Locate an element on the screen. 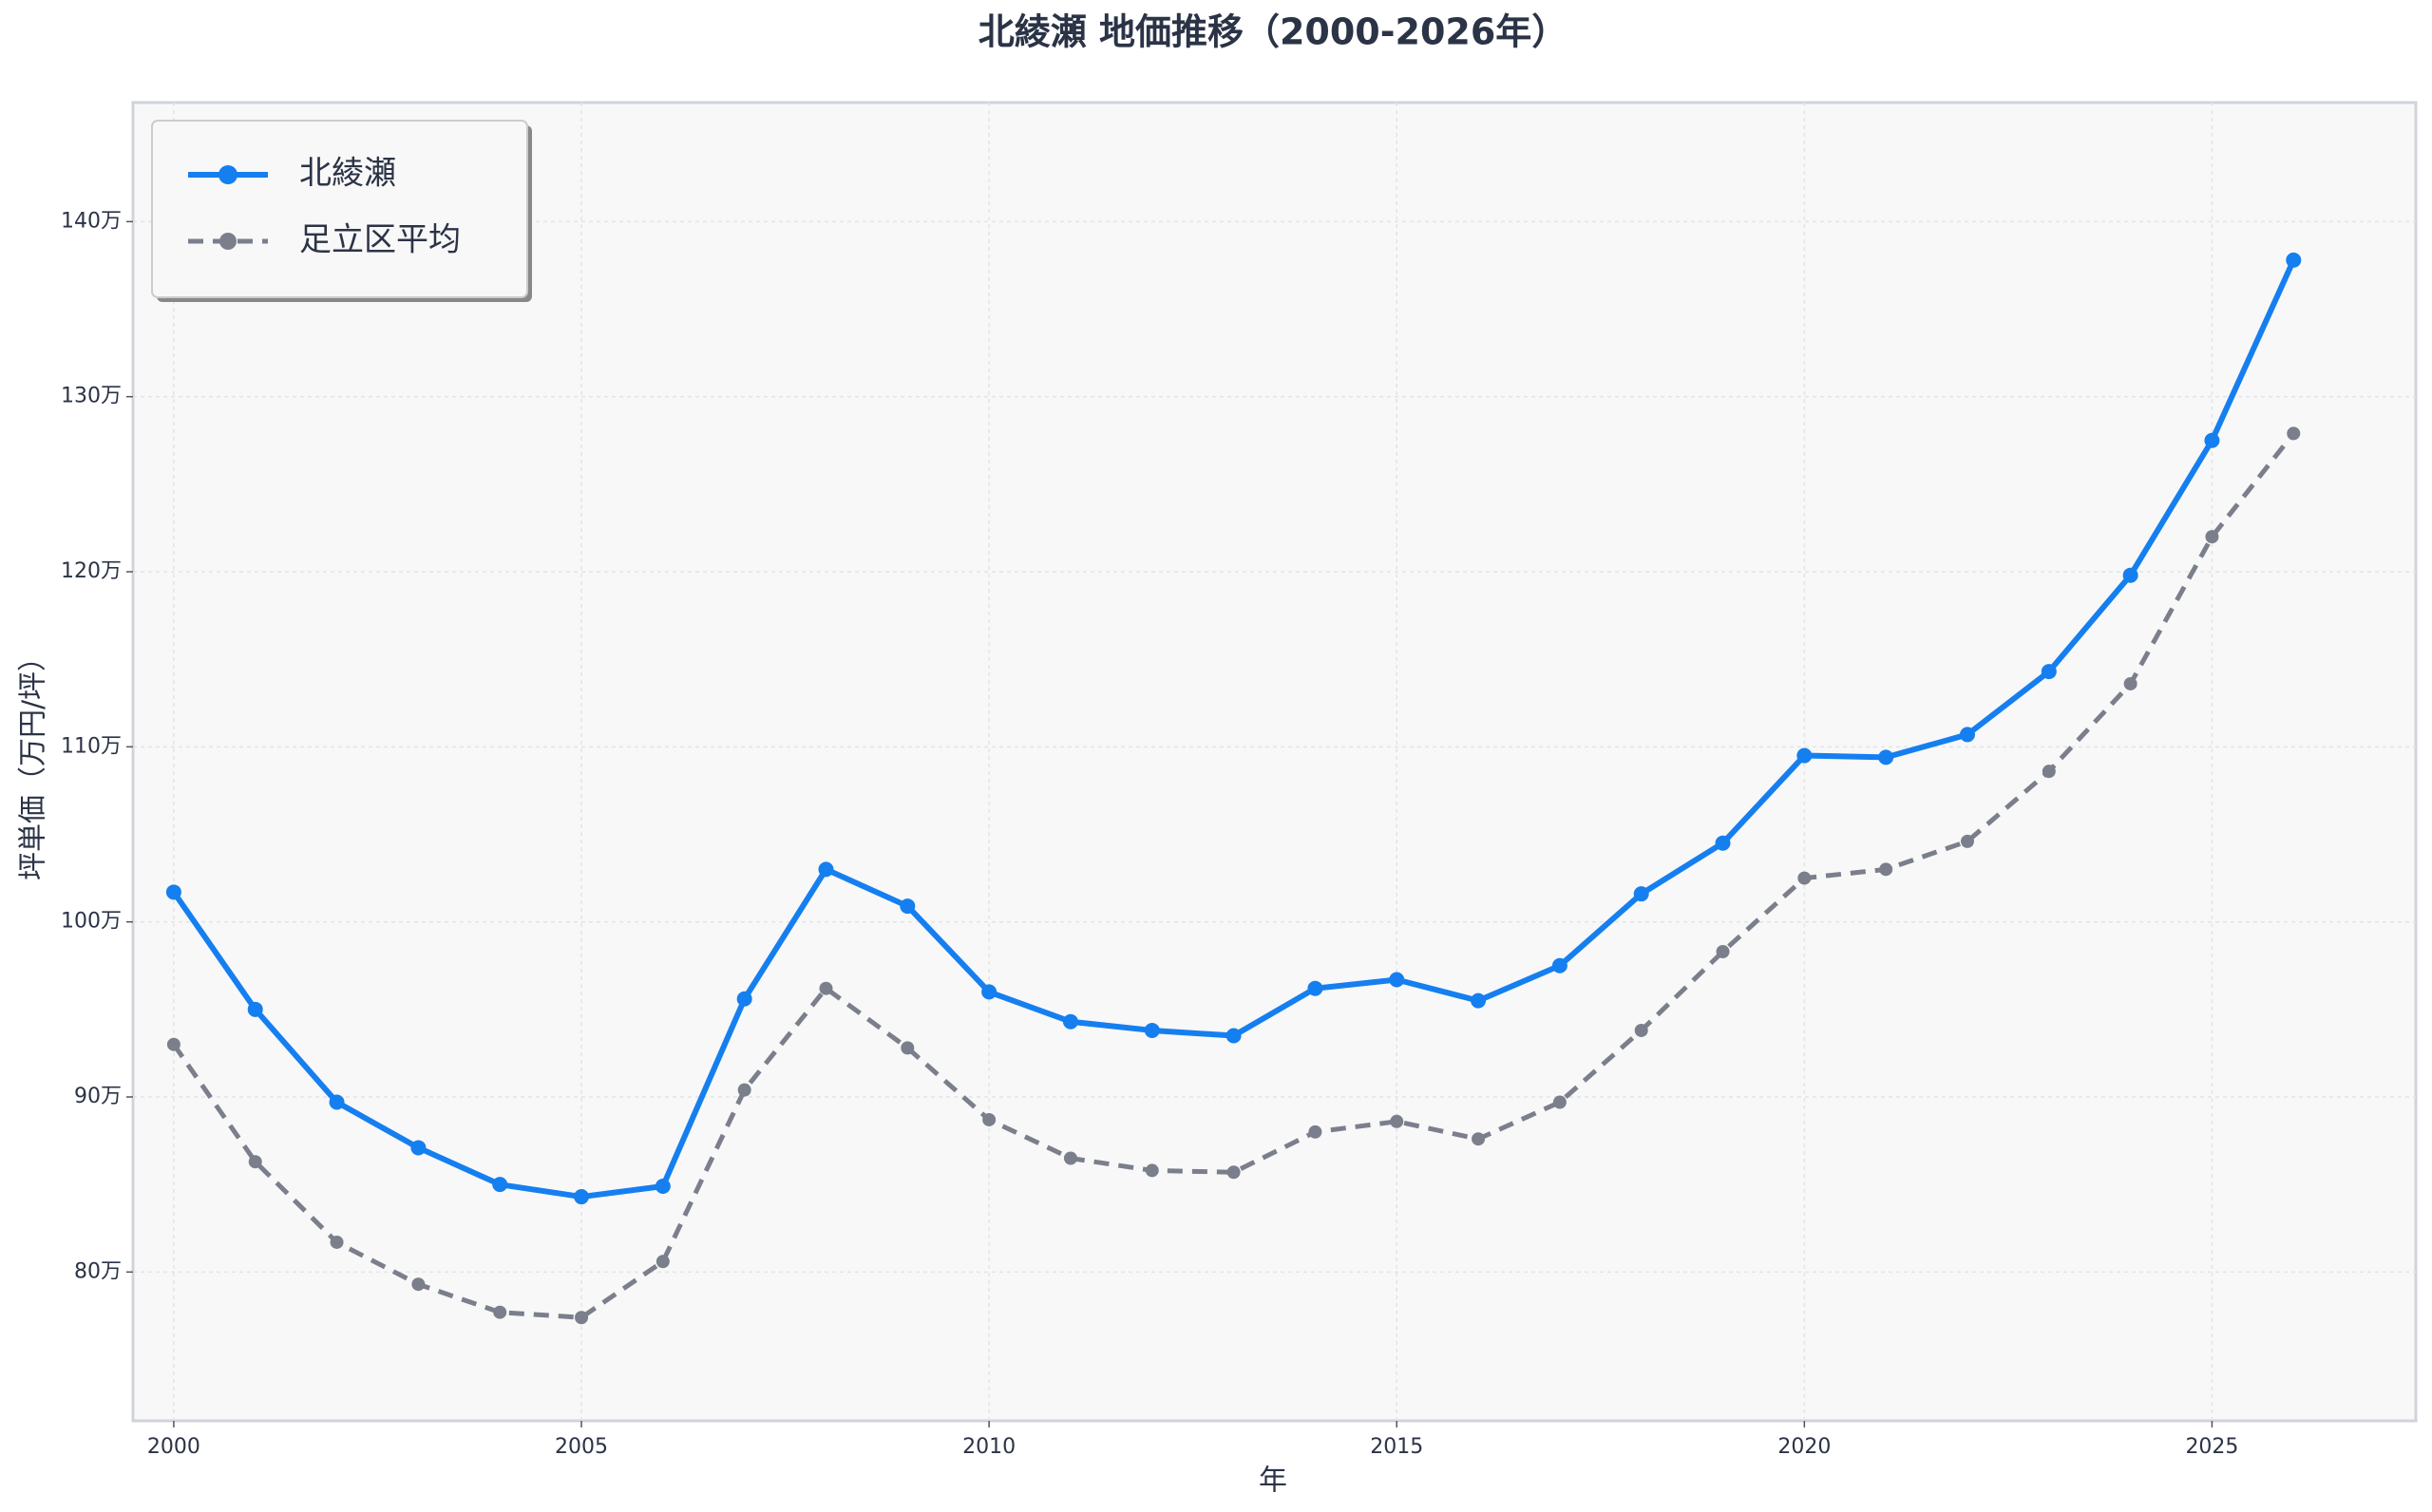 Image resolution: width=2432 pixels, height=1512 pixels. x-tick-label: 2010 is located at coordinates (989, 1447).